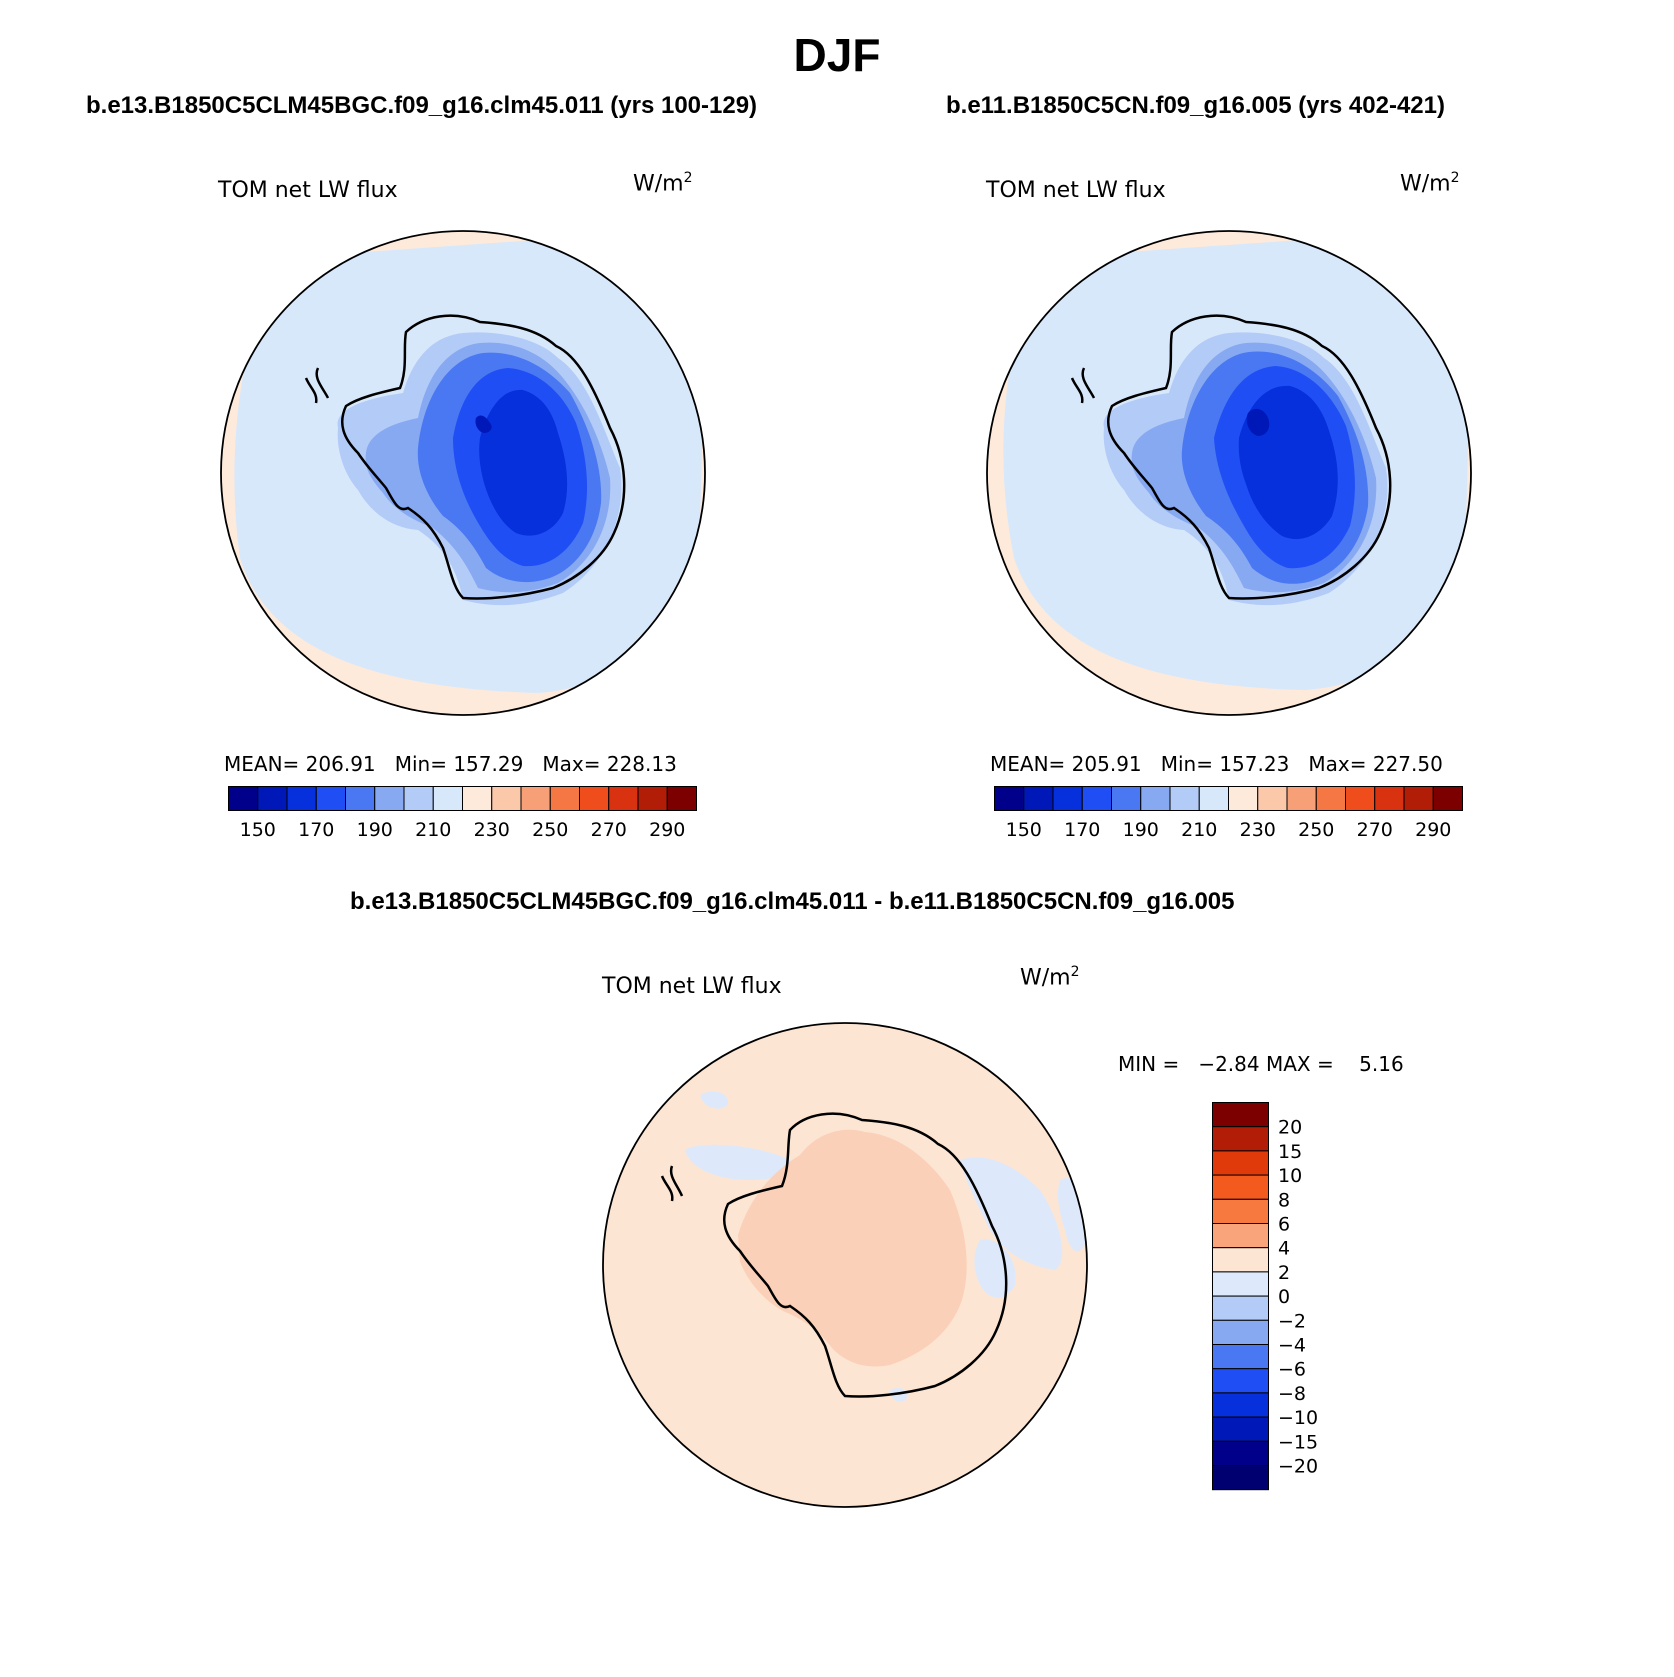  I want to click on colorbar-label: 4, so click(1284, 1249).